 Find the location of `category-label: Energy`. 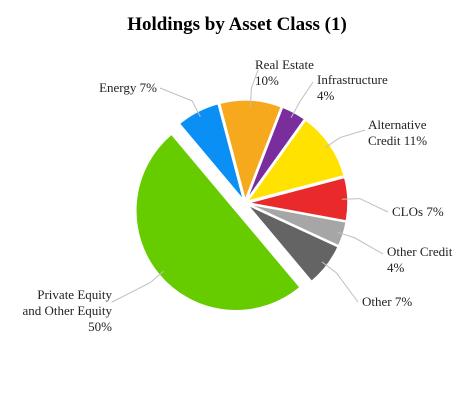

category-label: Energy is located at coordinates (118, 87).